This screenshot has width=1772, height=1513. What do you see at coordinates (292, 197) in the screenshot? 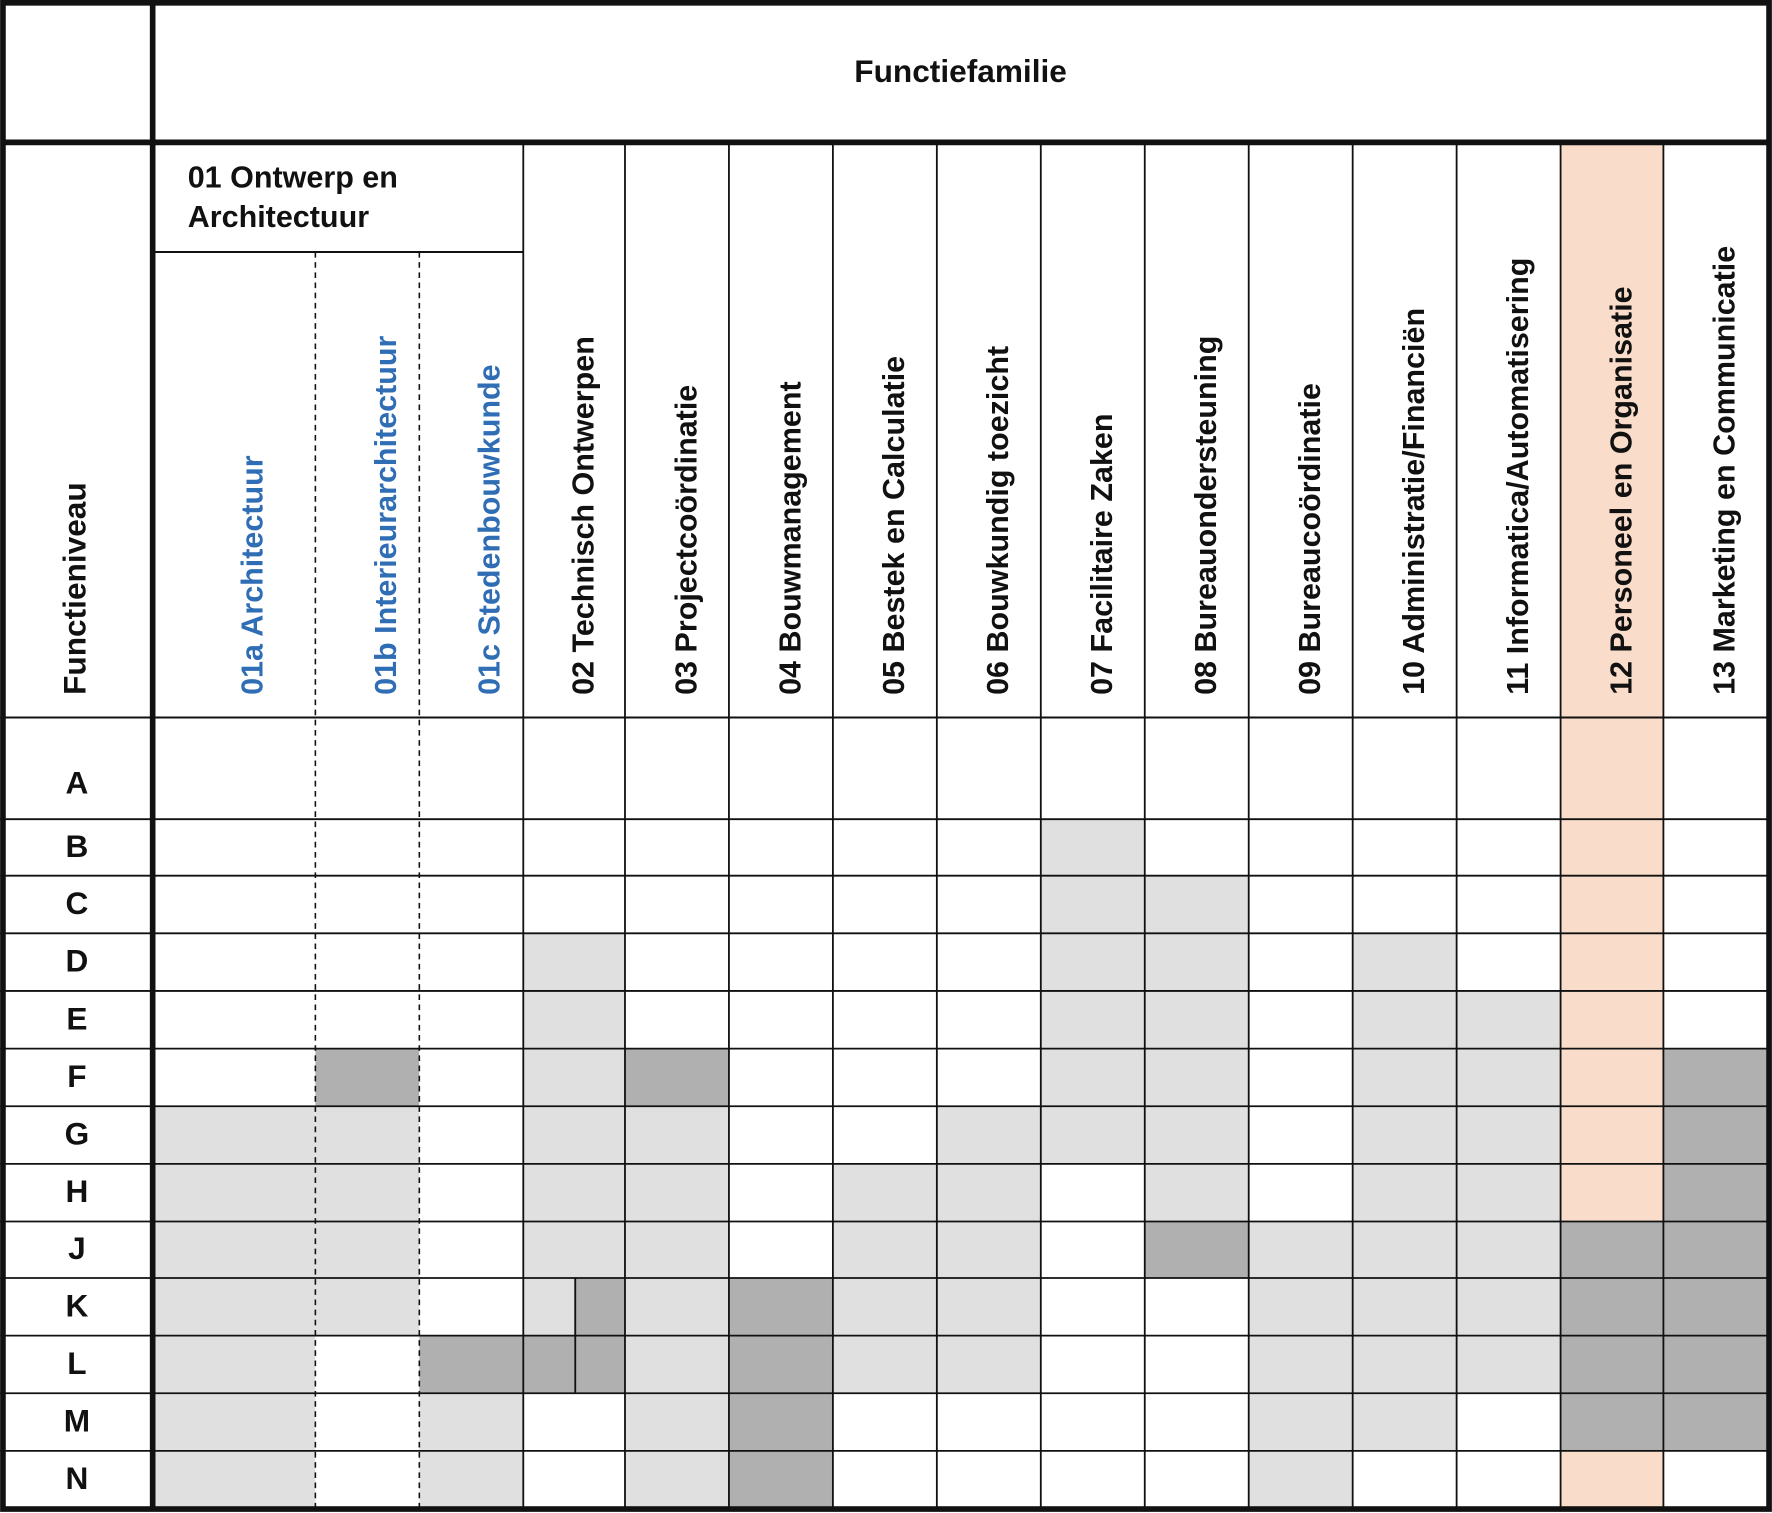
I see `group-label: 01 Ontwerp en Architectuur` at bounding box center [292, 197].